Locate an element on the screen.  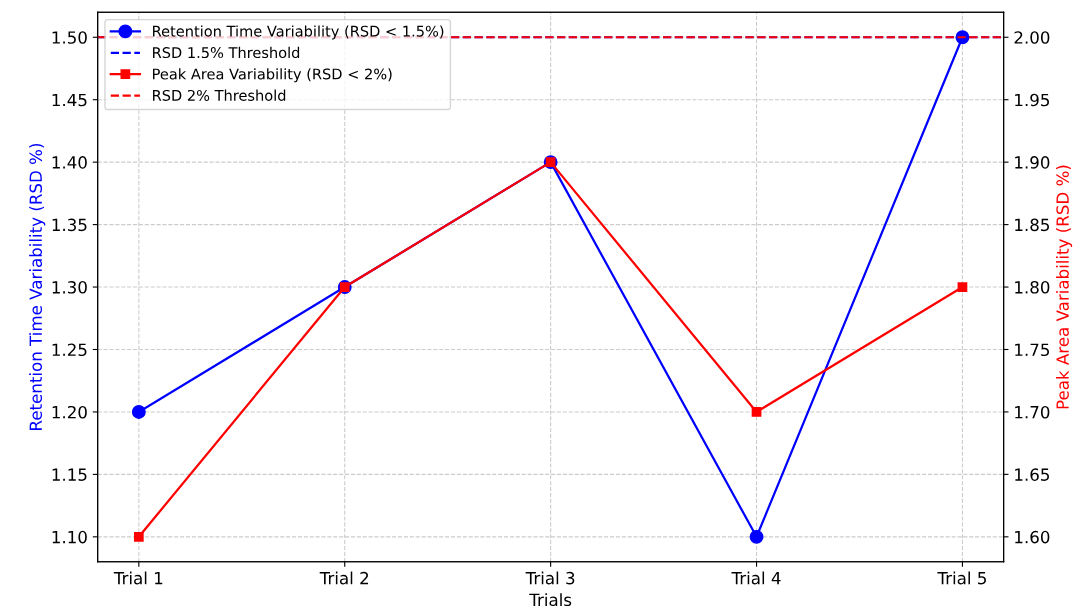
y2-tick-label: 1.90 is located at coordinates (1032, 162).